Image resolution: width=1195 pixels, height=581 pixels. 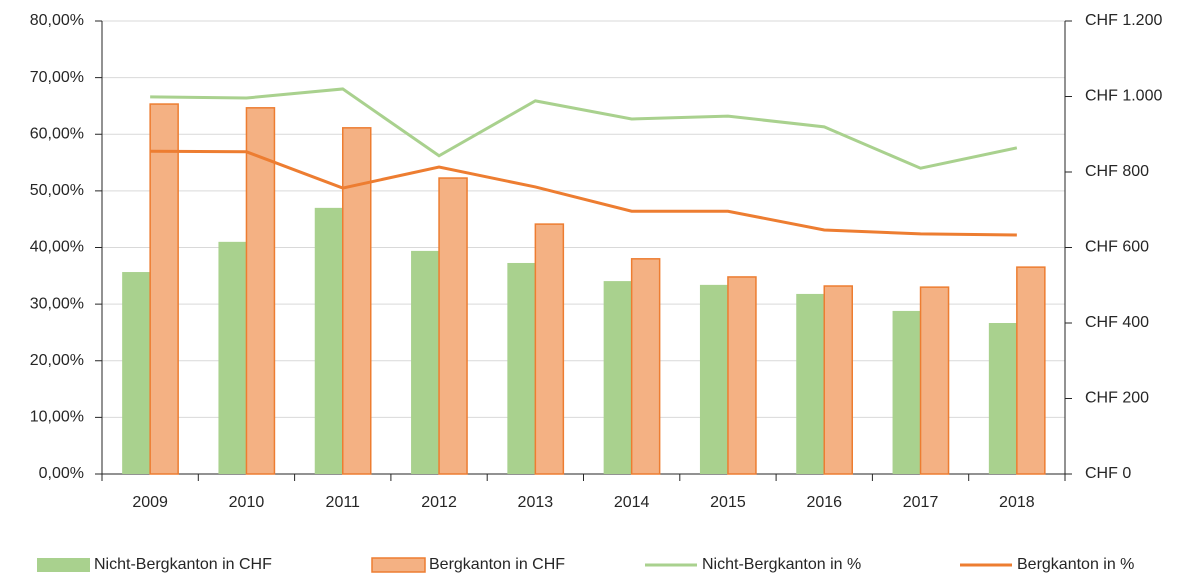 What do you see at coordinates (57, 77) in the screenshot?
I see `y-tick-label: 70,00%` at bounding box center [57, 77].